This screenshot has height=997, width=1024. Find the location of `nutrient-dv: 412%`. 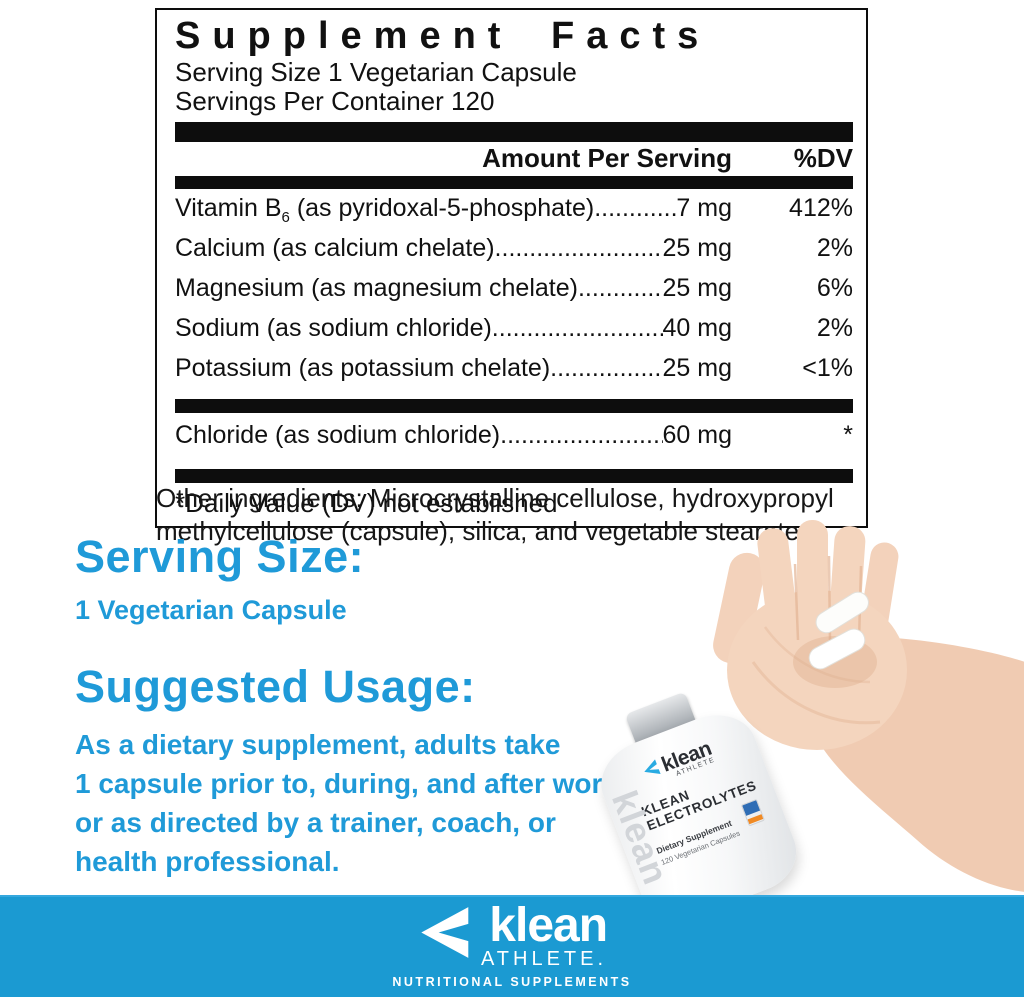

nutrient-dv: 412% is located at coordinates (821, 208).